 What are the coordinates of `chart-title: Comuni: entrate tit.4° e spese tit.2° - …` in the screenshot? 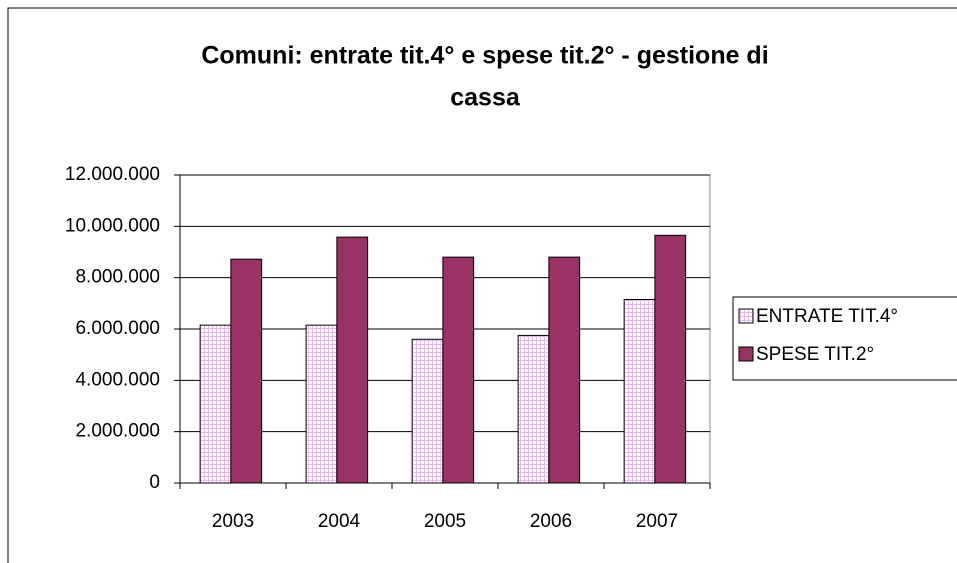 It's located at (484, 56).